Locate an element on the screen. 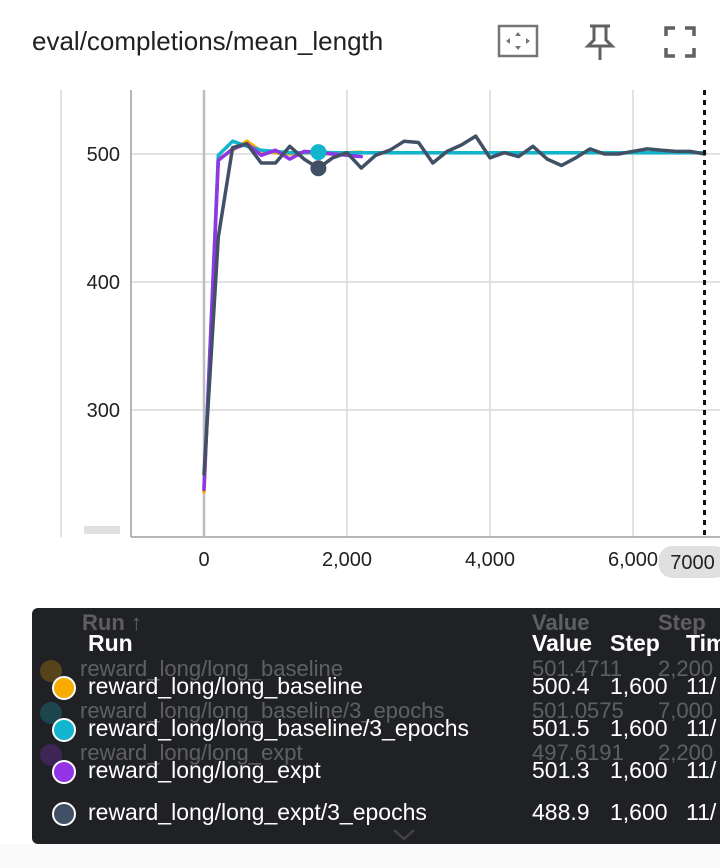  ghost-value: 501.0575 is located at coordinates (578, 710).